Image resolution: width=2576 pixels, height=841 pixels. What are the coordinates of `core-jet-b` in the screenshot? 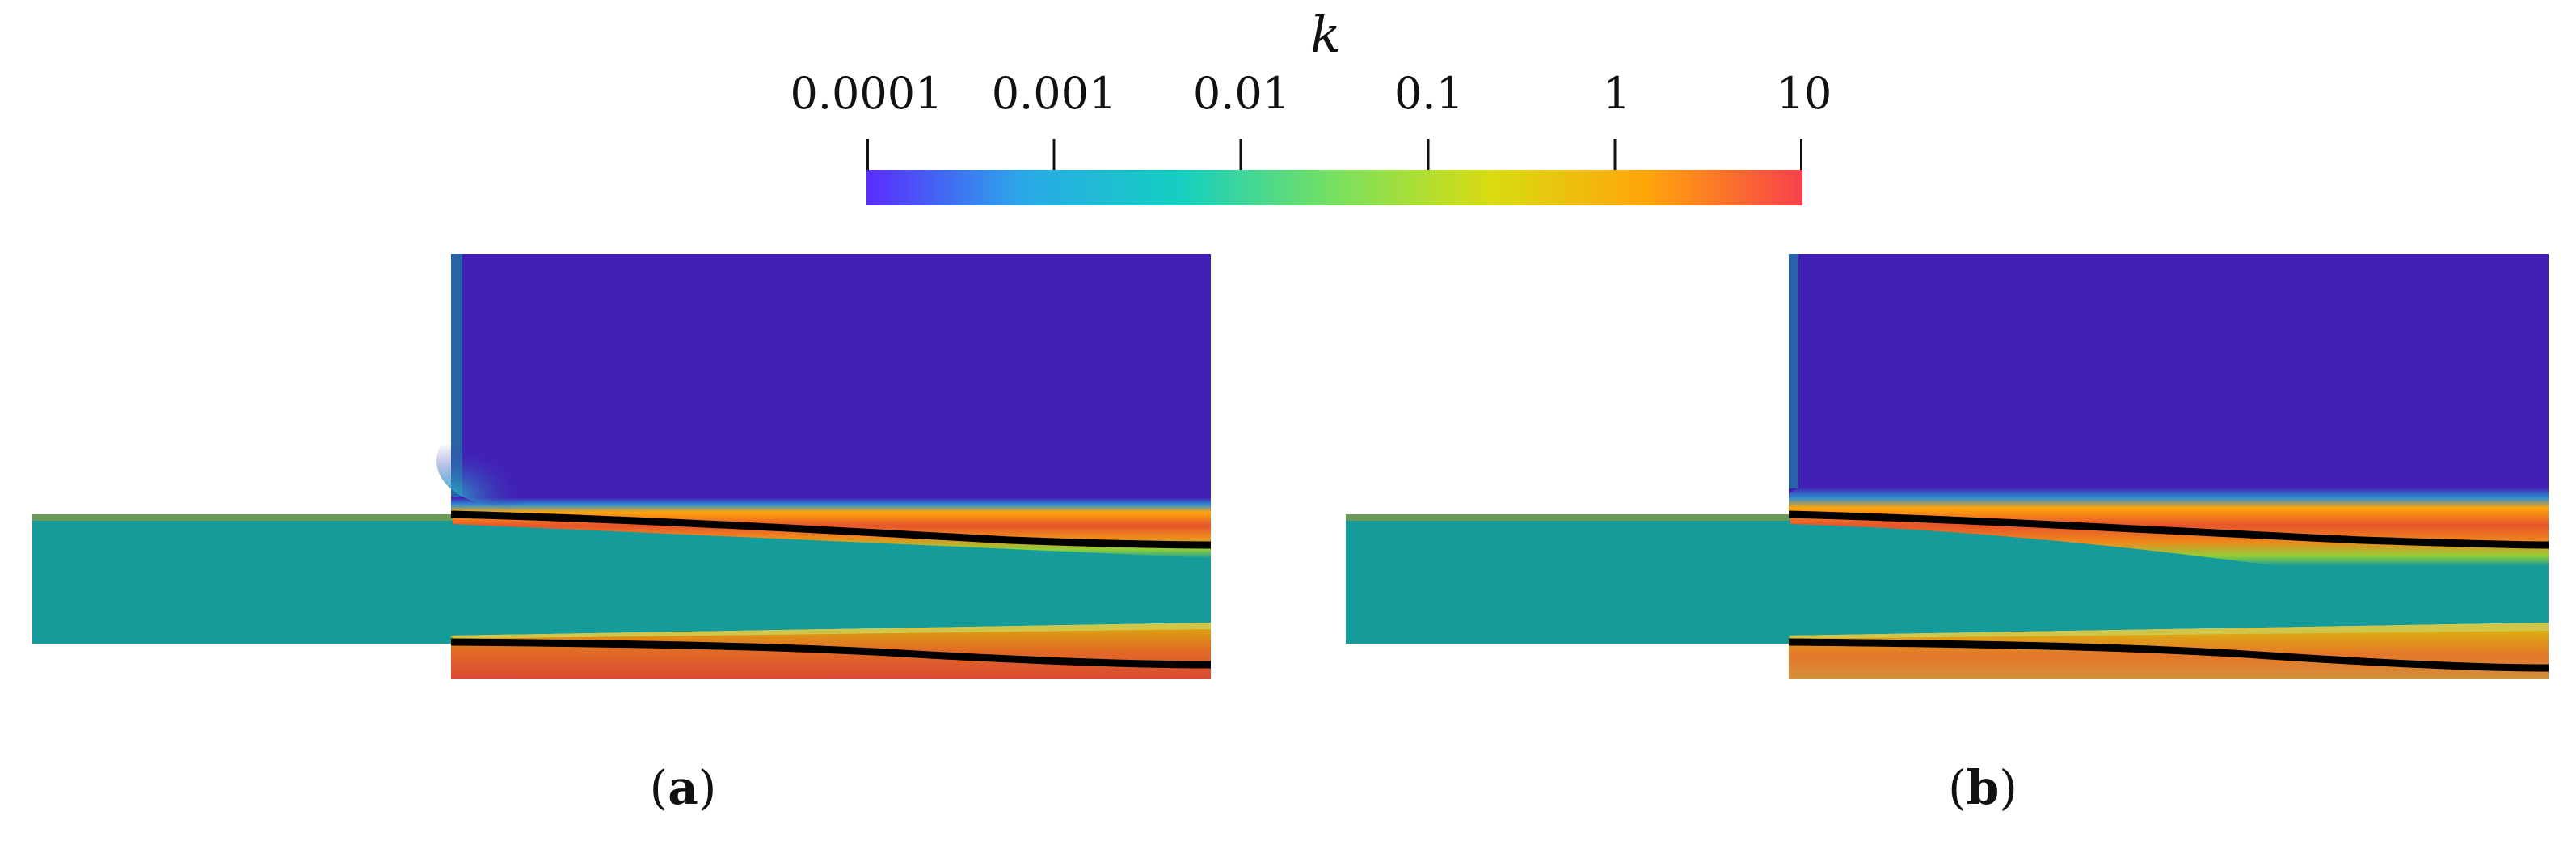 It's located at (2169, 580).